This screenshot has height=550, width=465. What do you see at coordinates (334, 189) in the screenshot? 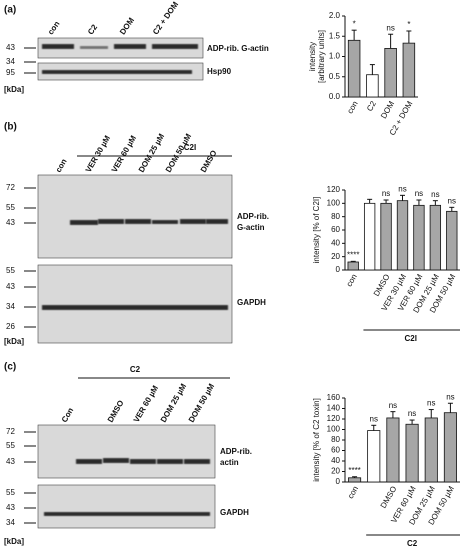
I see `y-tick-label: 120` at bounding box center [334, 189].